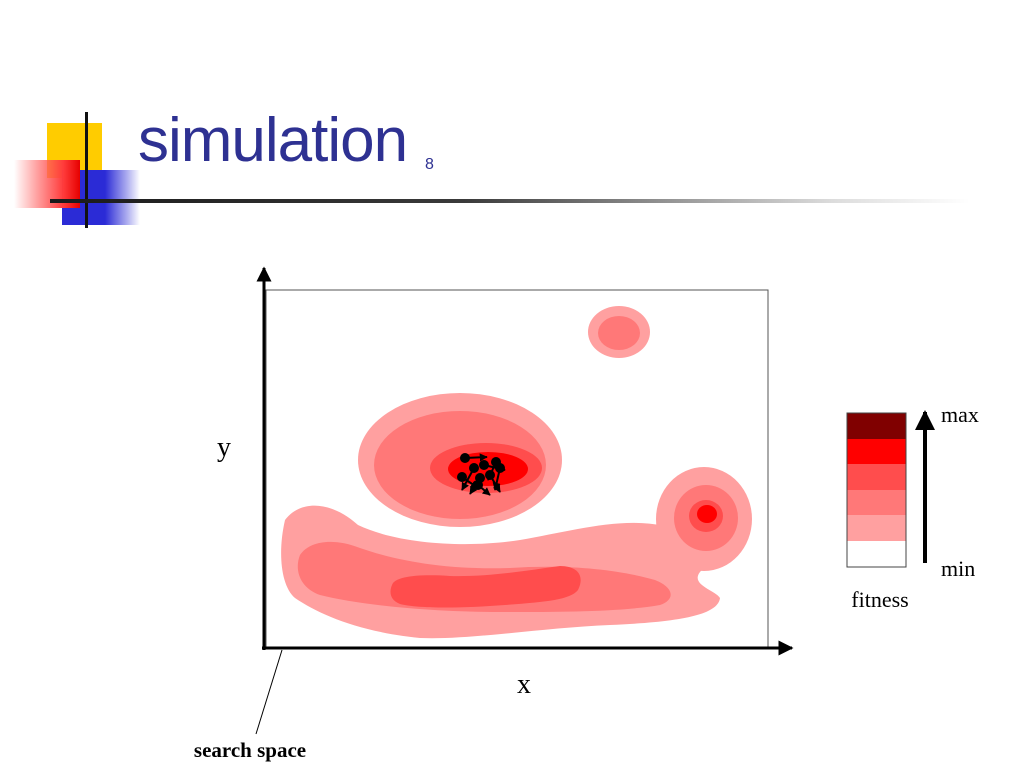  Describe the element at coordinates (879, 599) in the screenshot. I see `legend-title: fitness` at that location.